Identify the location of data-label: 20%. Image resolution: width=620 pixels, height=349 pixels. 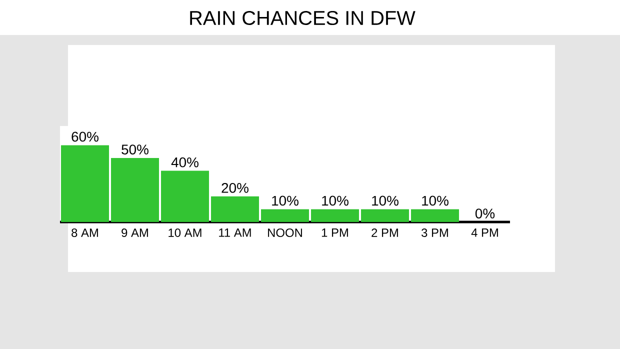
(235, 187).